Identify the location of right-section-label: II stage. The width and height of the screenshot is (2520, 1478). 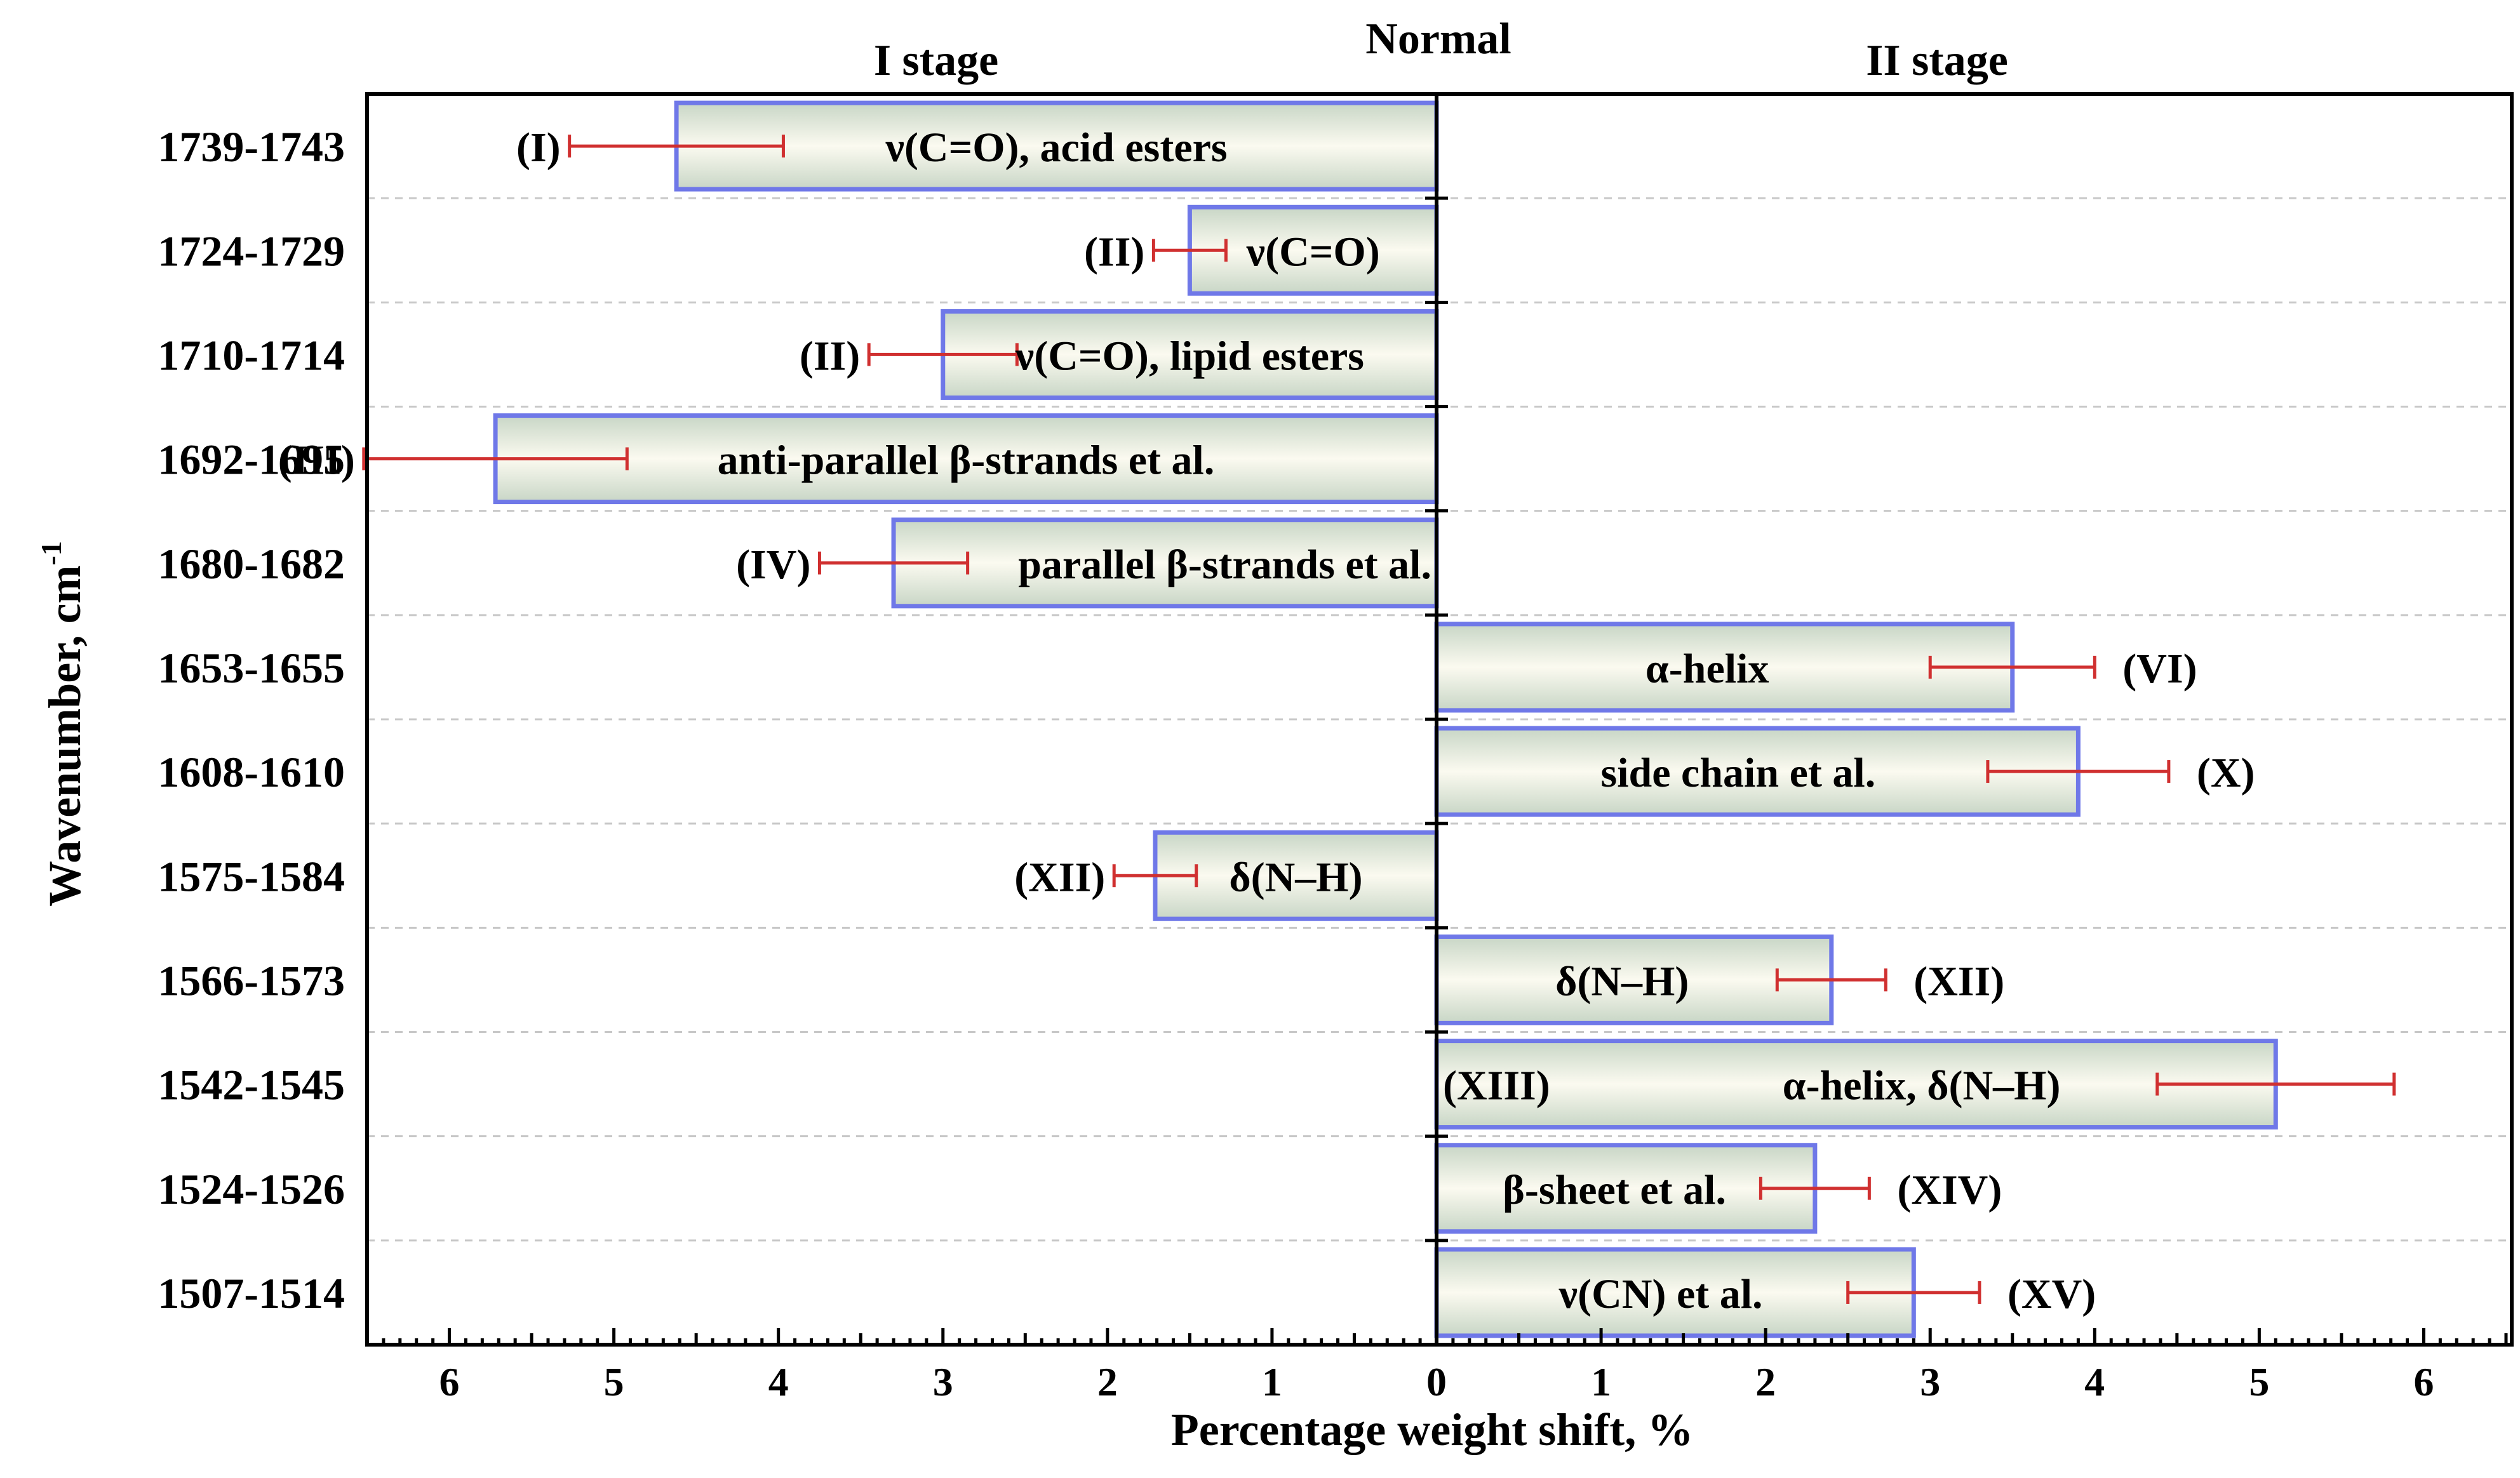
(1937, 60).